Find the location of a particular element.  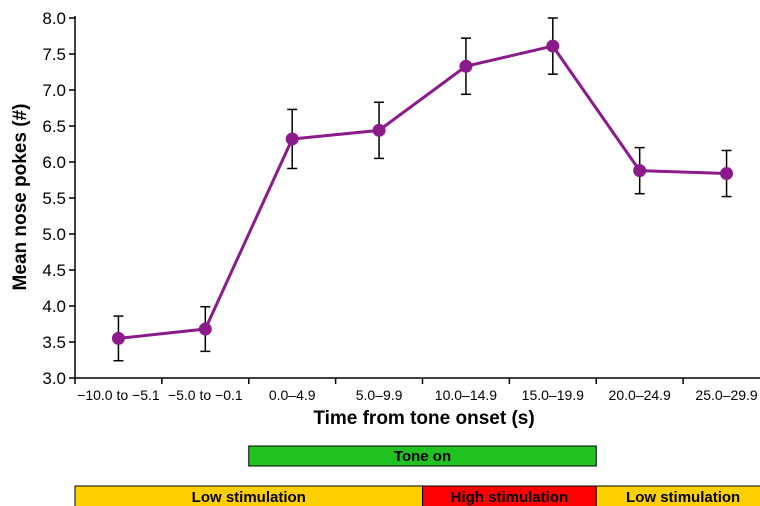

tone-band-bar is located at coordinates (422, 456).